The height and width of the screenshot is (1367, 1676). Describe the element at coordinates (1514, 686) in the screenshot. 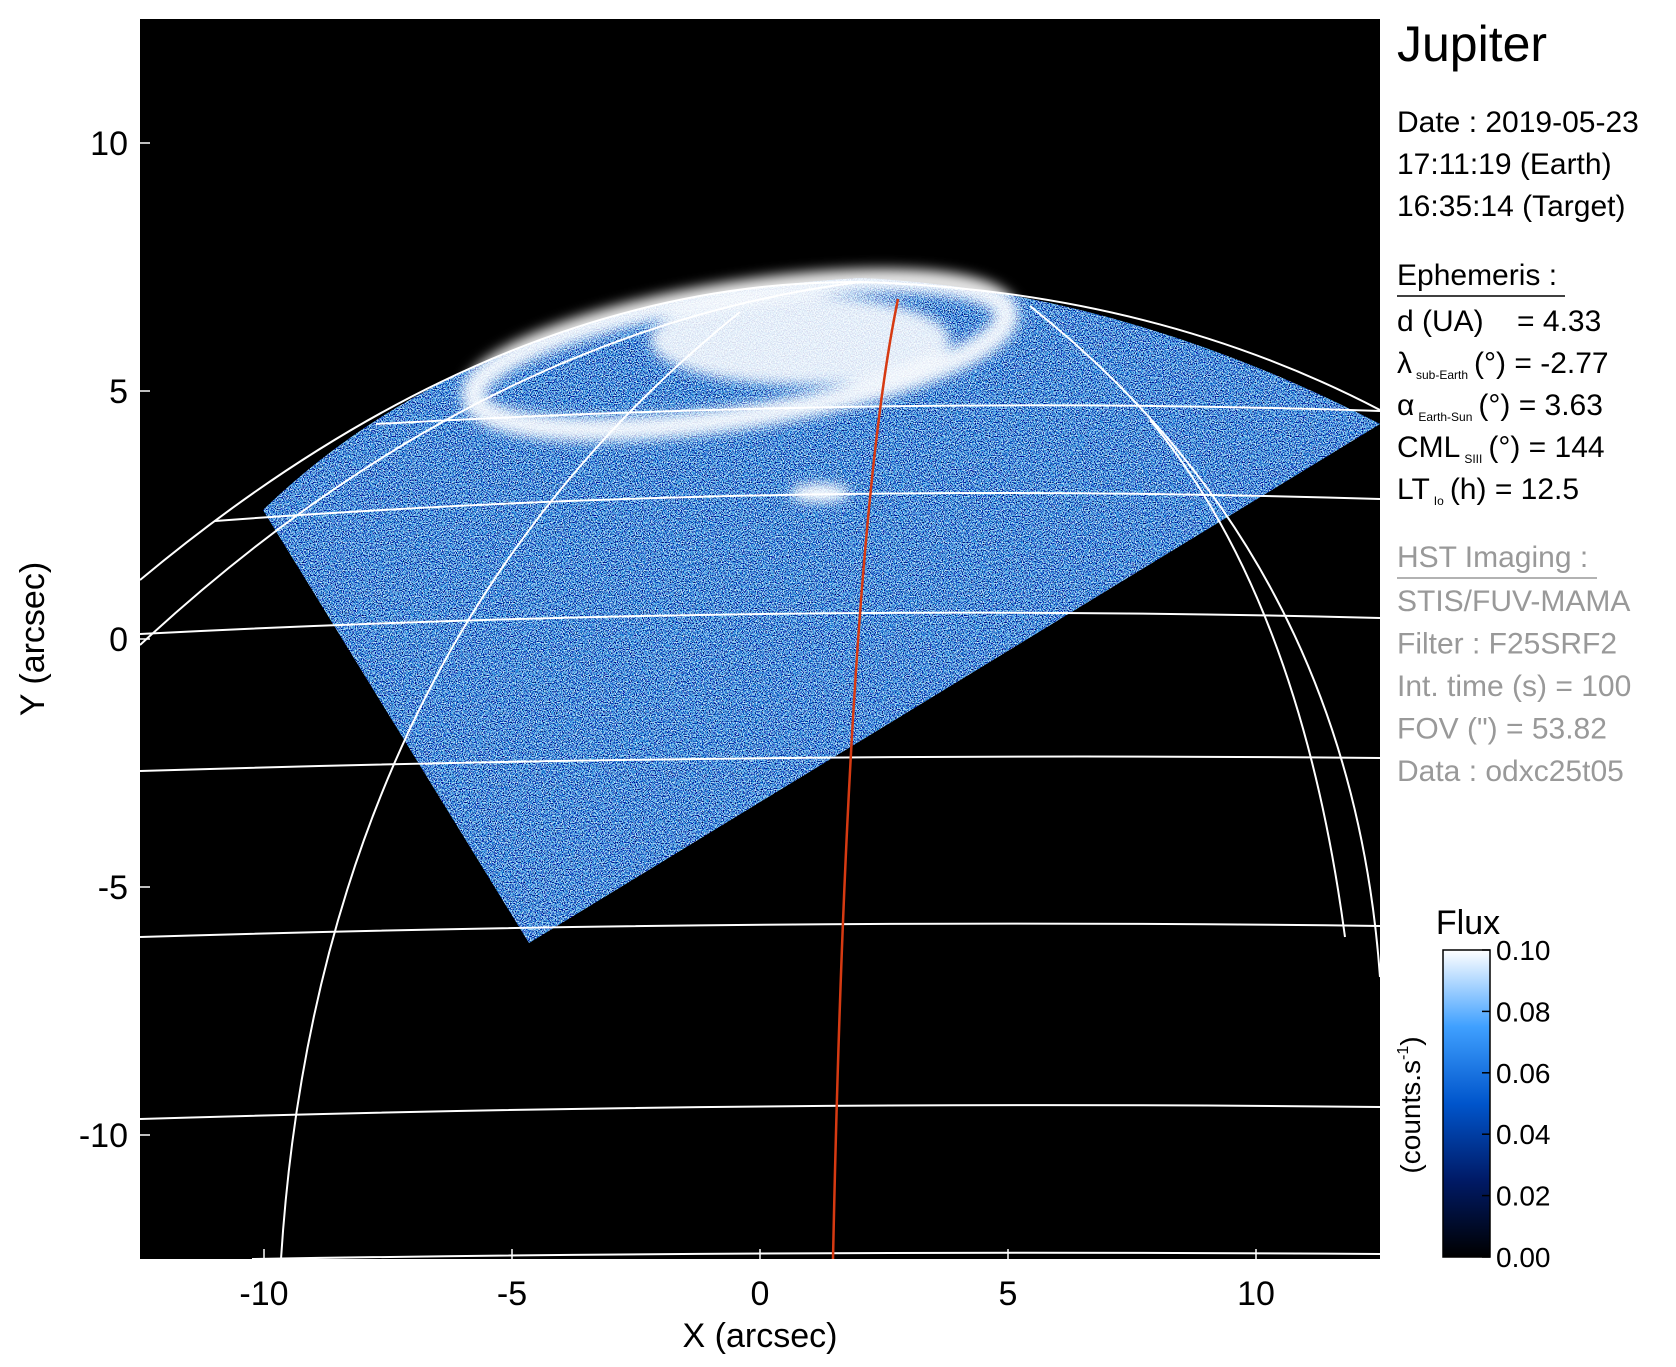

I see `hst-line: Int. time (s) = 100` at that location.